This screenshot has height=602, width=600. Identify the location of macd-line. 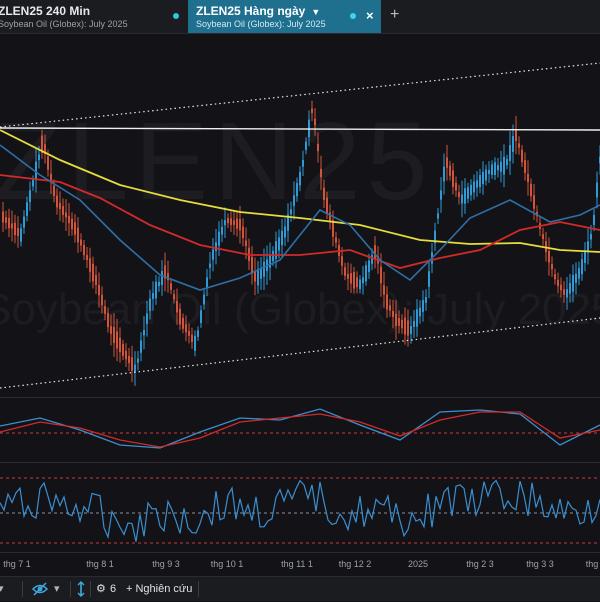
(300, 428).